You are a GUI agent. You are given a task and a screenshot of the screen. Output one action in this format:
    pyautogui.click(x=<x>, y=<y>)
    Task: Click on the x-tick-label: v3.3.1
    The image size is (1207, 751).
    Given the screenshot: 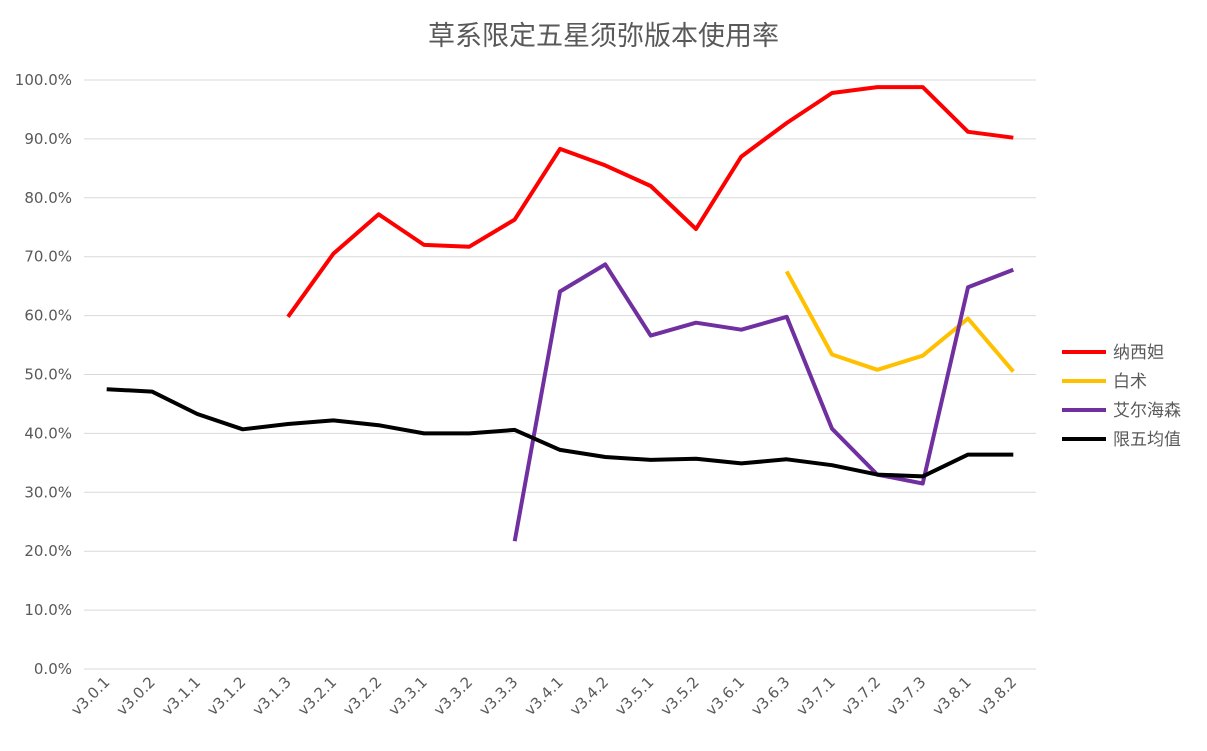 What is the action you would take?
    pyautogui.click(x=408, y=696)
    